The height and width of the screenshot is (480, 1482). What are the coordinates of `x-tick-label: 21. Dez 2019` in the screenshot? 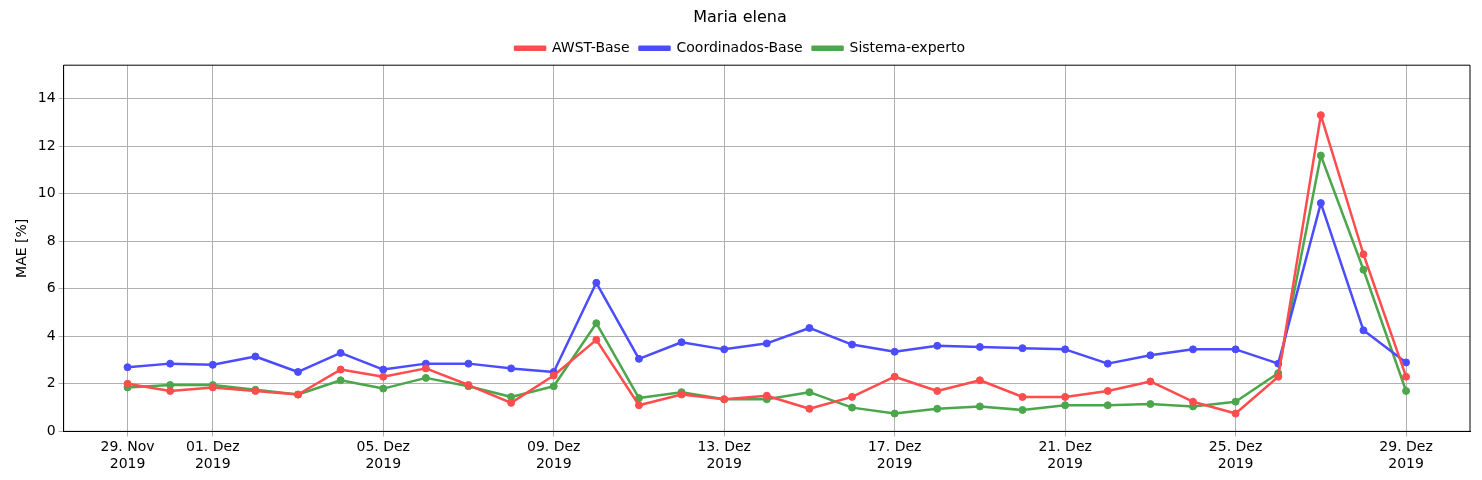 It's located at (1065, 455).